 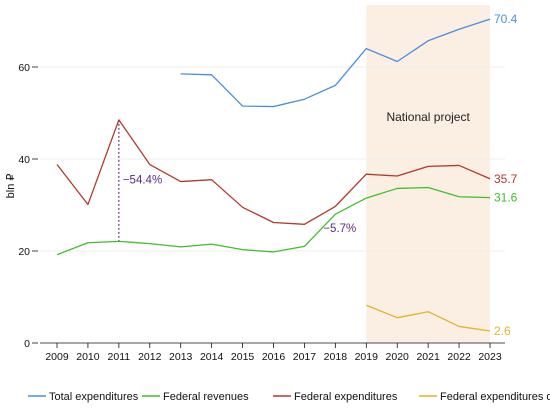 What do you see at coordinates (428, 357) in the screenshot?
I see `x-tick-label: 2021` at bounding box center [428, 357].